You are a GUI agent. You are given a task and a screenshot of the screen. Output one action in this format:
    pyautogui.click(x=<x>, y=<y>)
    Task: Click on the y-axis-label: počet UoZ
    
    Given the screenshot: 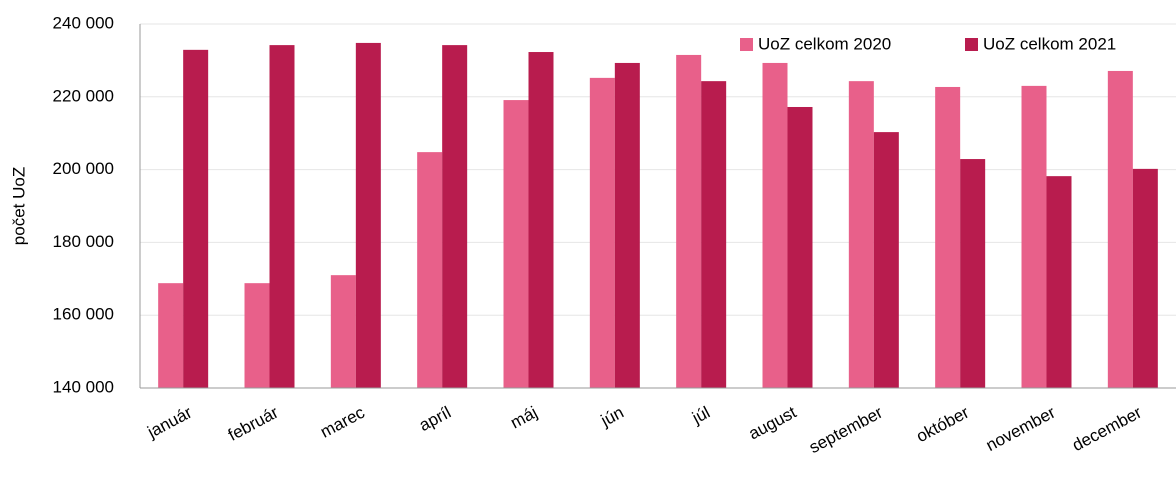 What is the action you would take?
    pyautogui.click(x=18, y=206)
    